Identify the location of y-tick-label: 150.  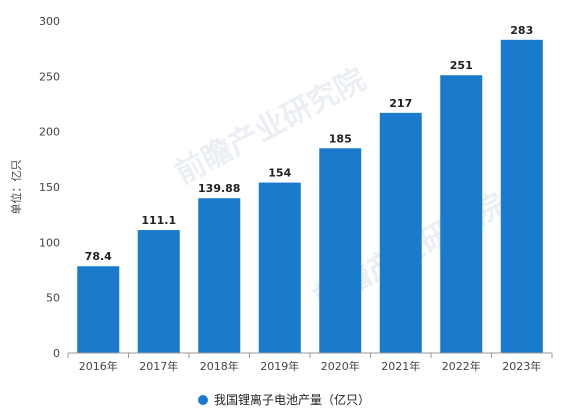
(49, 187).